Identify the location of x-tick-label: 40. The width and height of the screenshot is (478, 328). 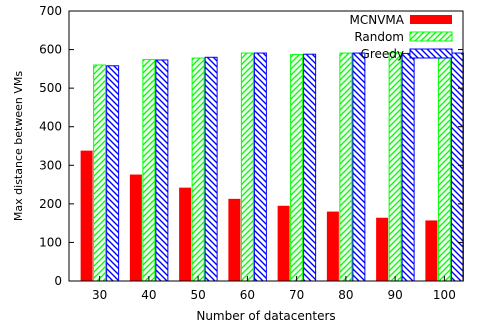
(148, 295).